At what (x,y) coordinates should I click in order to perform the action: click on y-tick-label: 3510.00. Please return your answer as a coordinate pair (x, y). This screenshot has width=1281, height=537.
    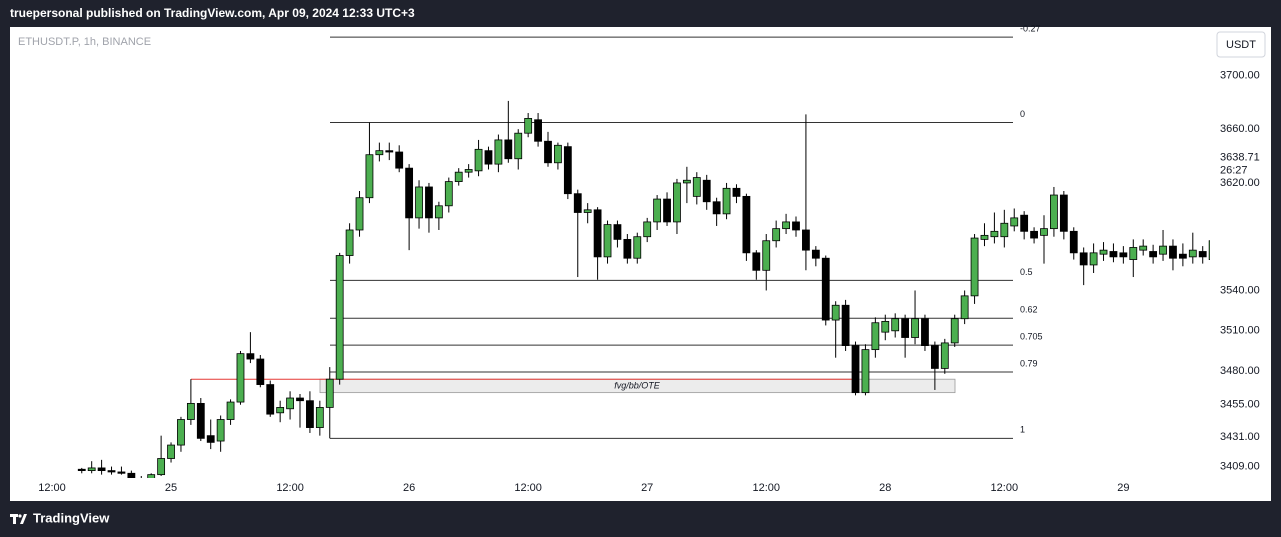
    Looking at the image, I should click on (1240, 331).